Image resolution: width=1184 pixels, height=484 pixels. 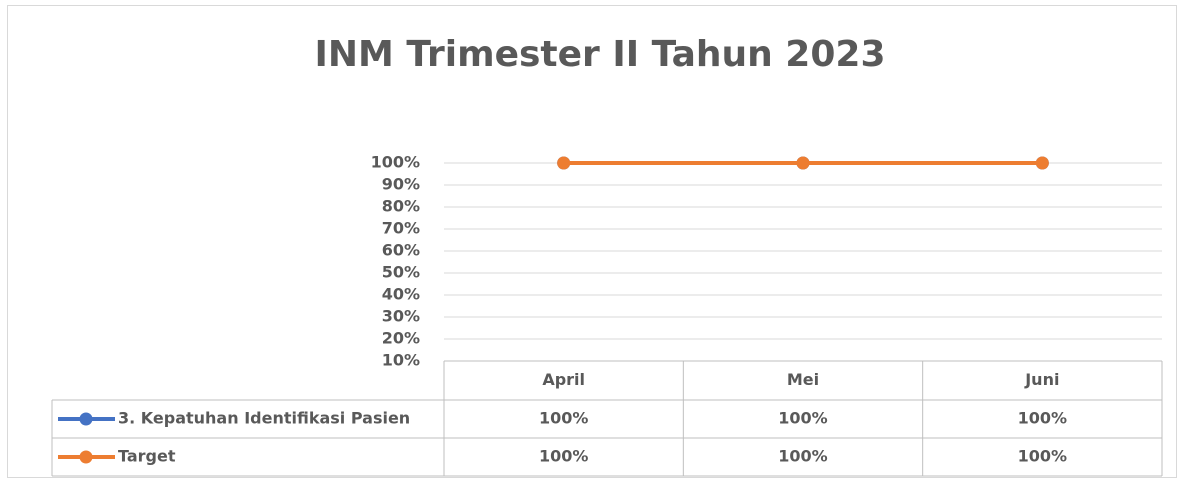 I want to click on y-tick-label: 80%, so click(x=401, y=206).